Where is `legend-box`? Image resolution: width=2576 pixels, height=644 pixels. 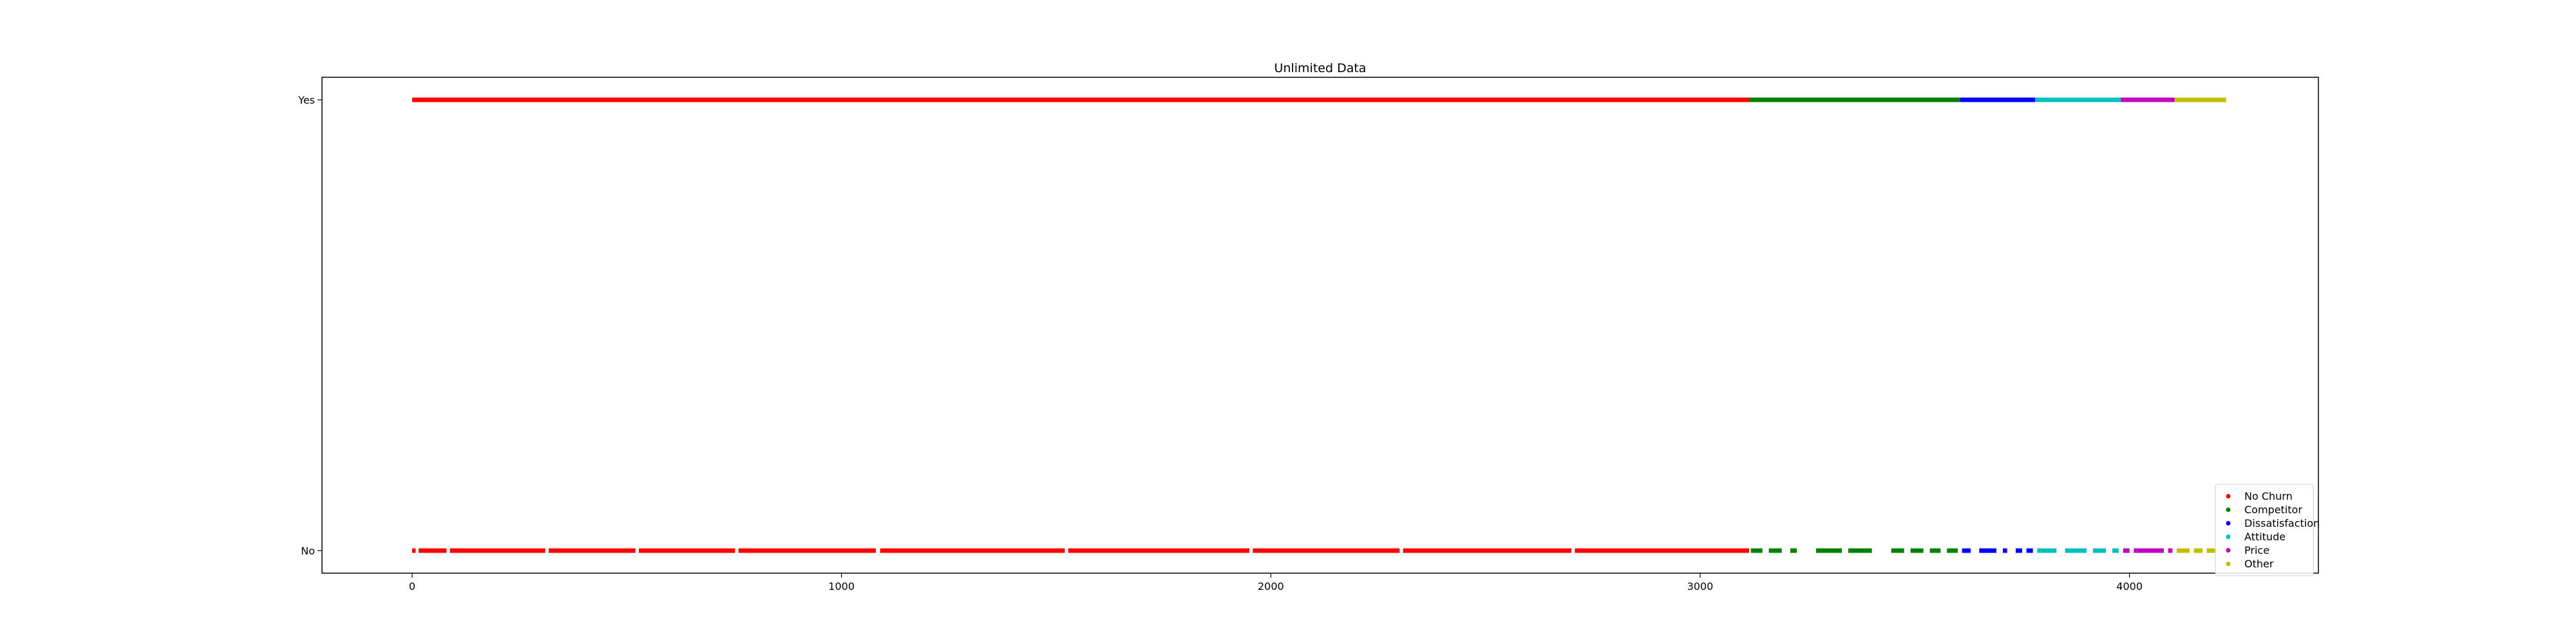
legend-box is located at coordinates (2264, 530).